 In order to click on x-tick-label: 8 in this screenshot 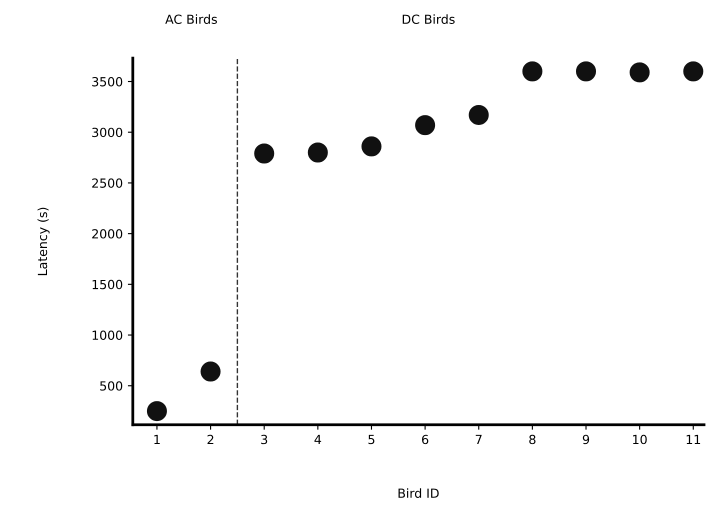, I will do `click(532, 439)`.